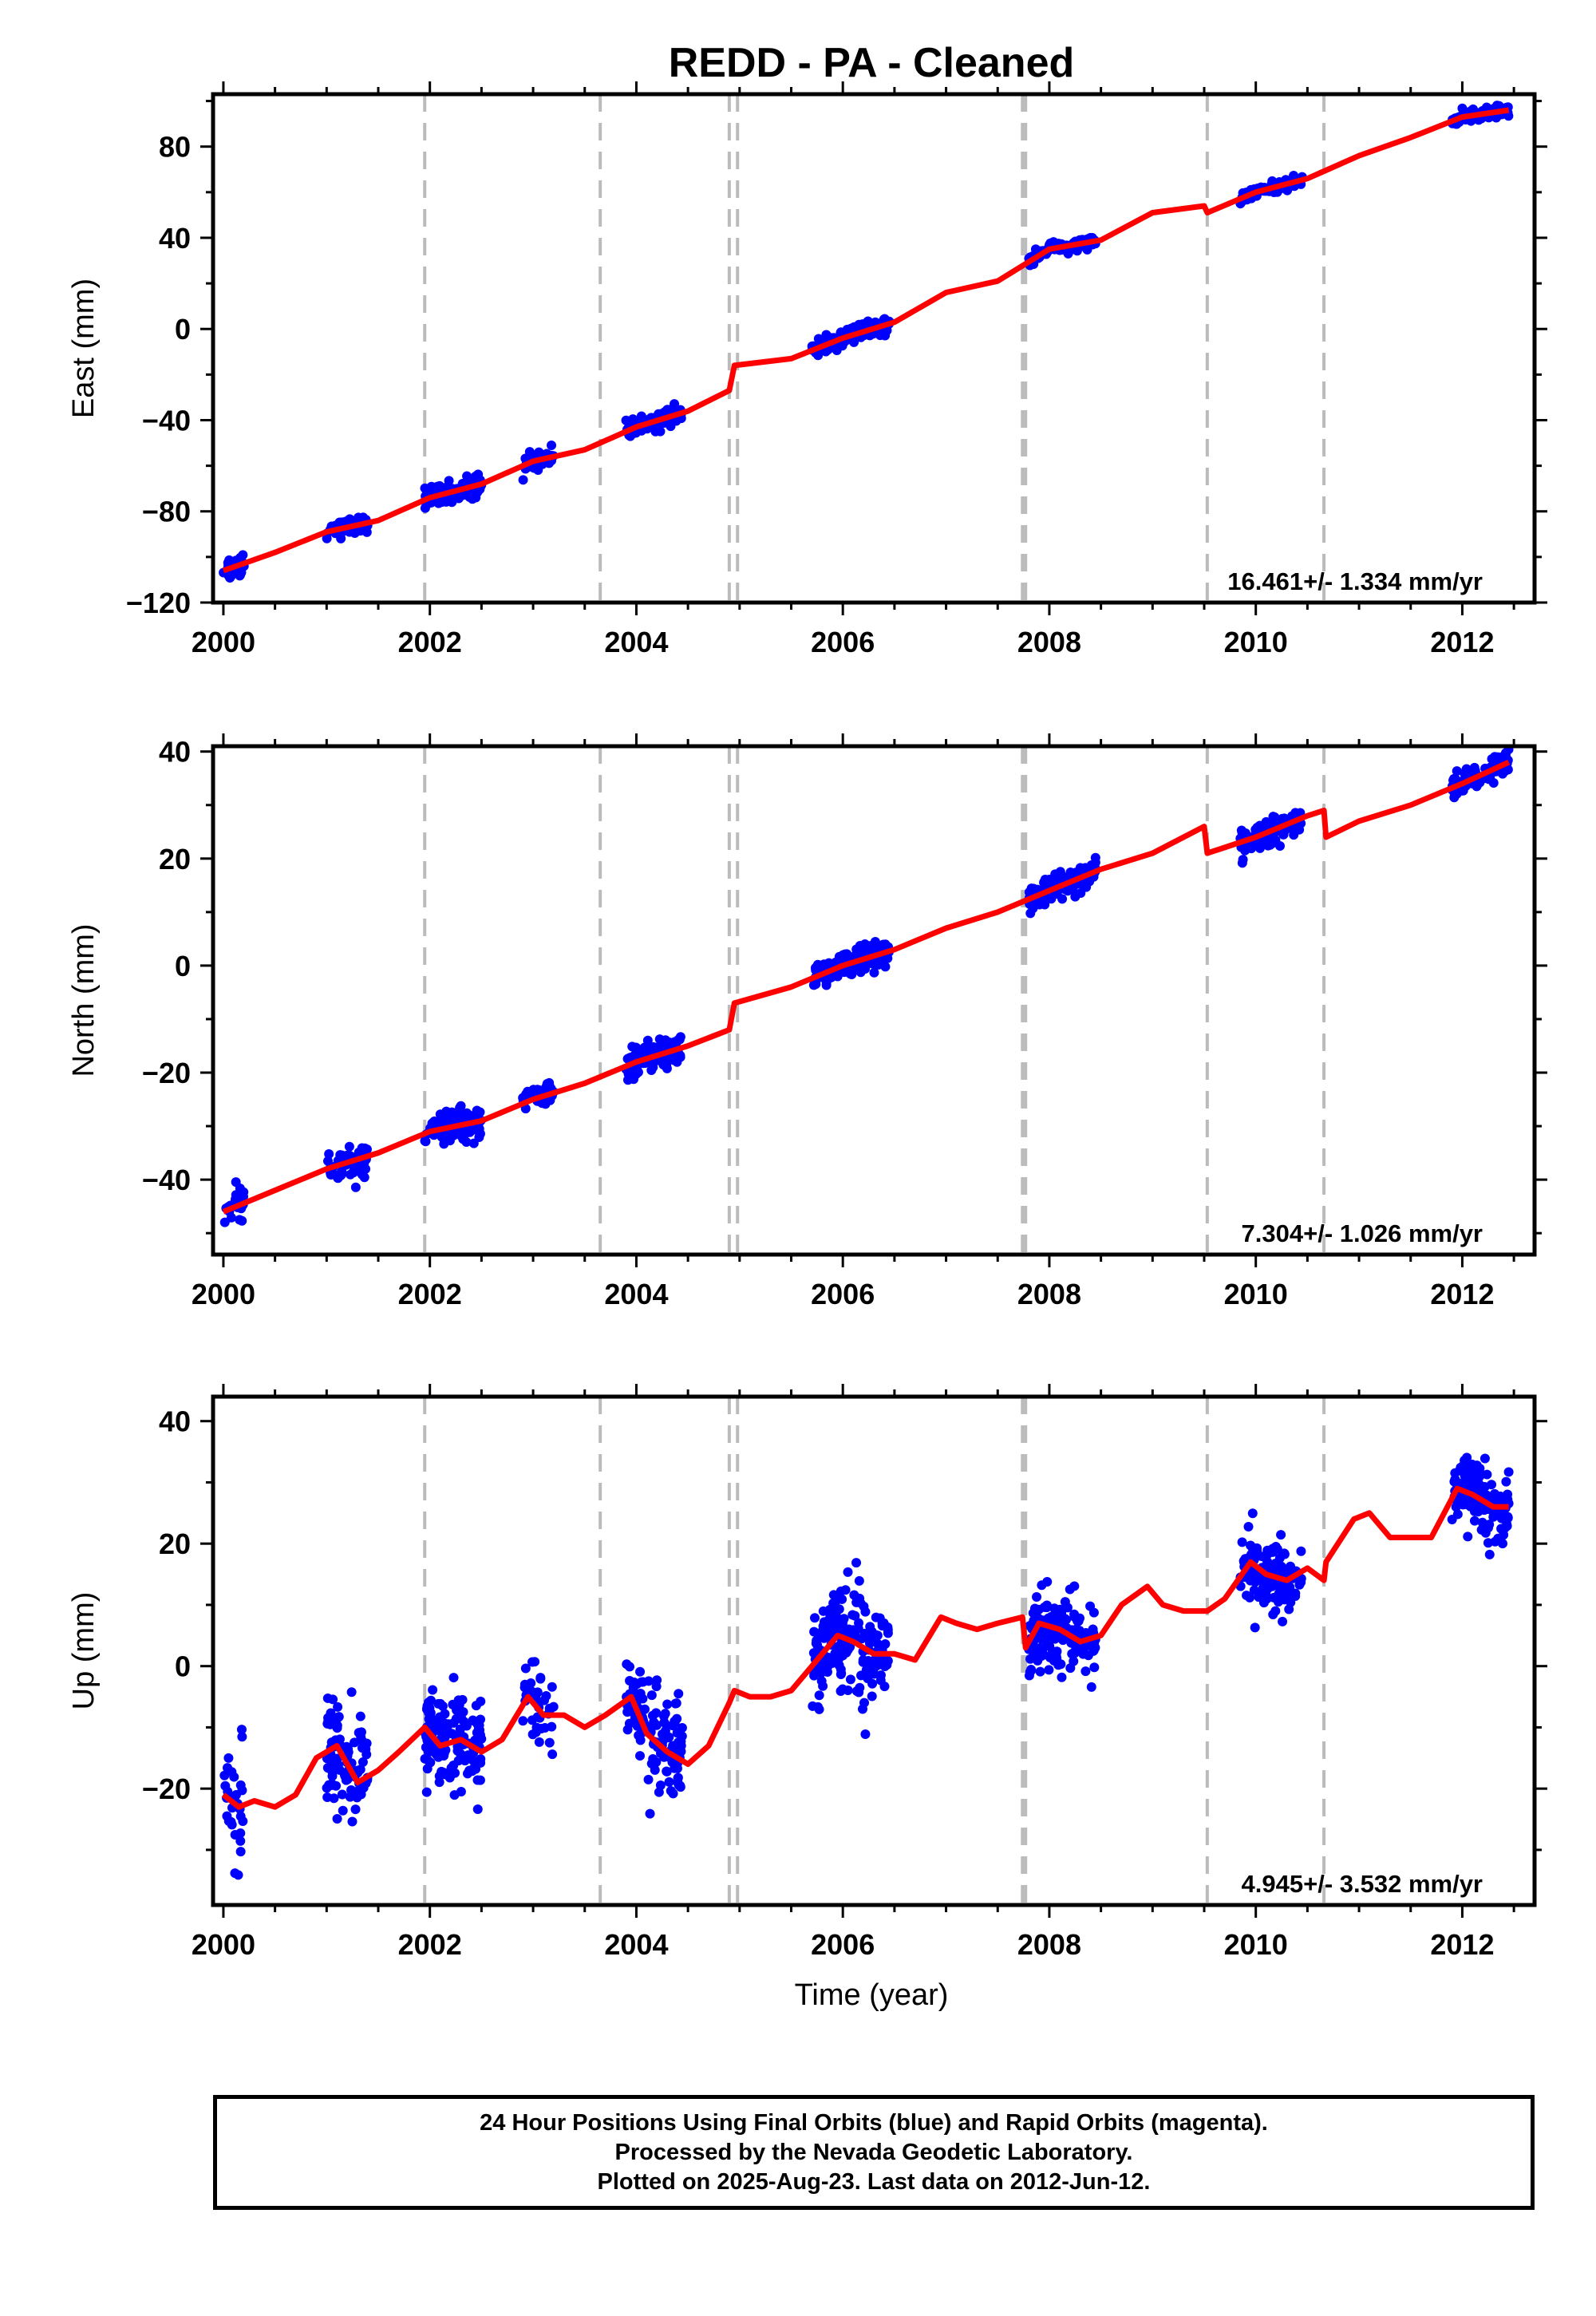 Image resolution: width=1596 pixels, height=2316 pixels. What do you see at coordinates (175, 239) in the screenshot?
I see `y-tick-label: 40` at bounding box center [175, 239].